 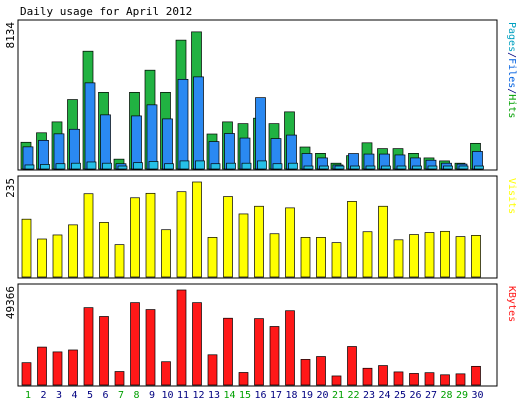 I want to click on legend-item: KBytes, so click(x=511, y=304).